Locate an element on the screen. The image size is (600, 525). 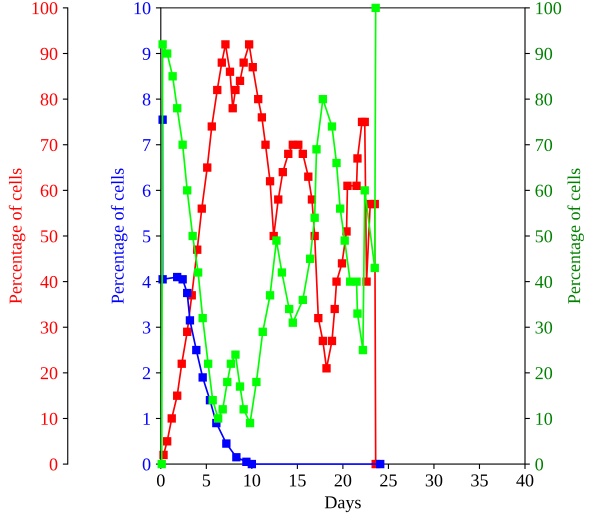
x-tick-label: 40 is located at coordinates (525, 480).